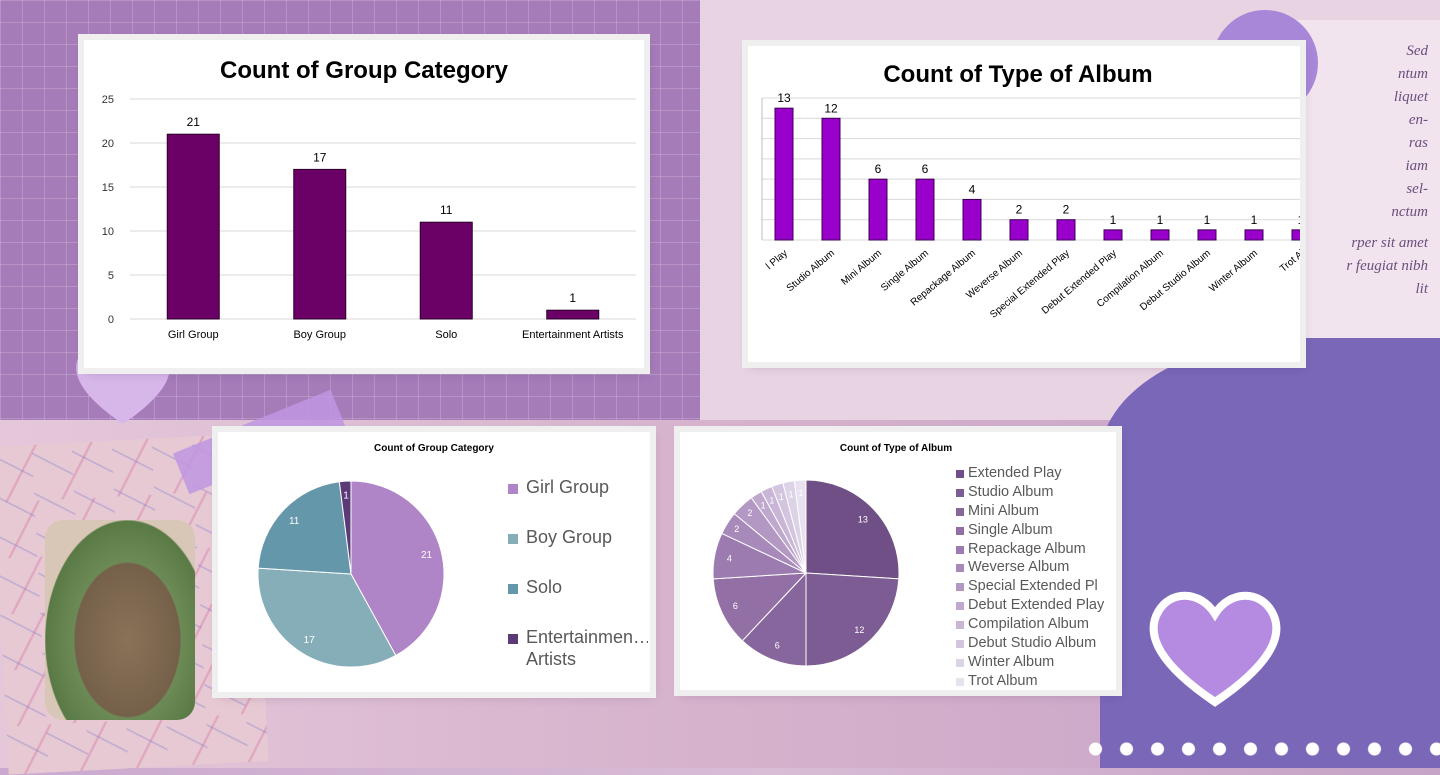  I want to click on x-tick-label: l Play, so click(777, 260).